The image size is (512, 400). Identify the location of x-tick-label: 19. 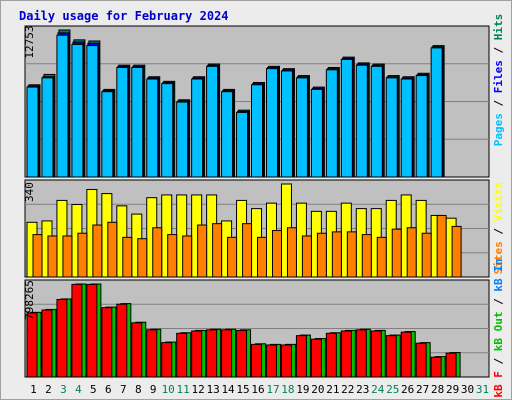
(302, 389).